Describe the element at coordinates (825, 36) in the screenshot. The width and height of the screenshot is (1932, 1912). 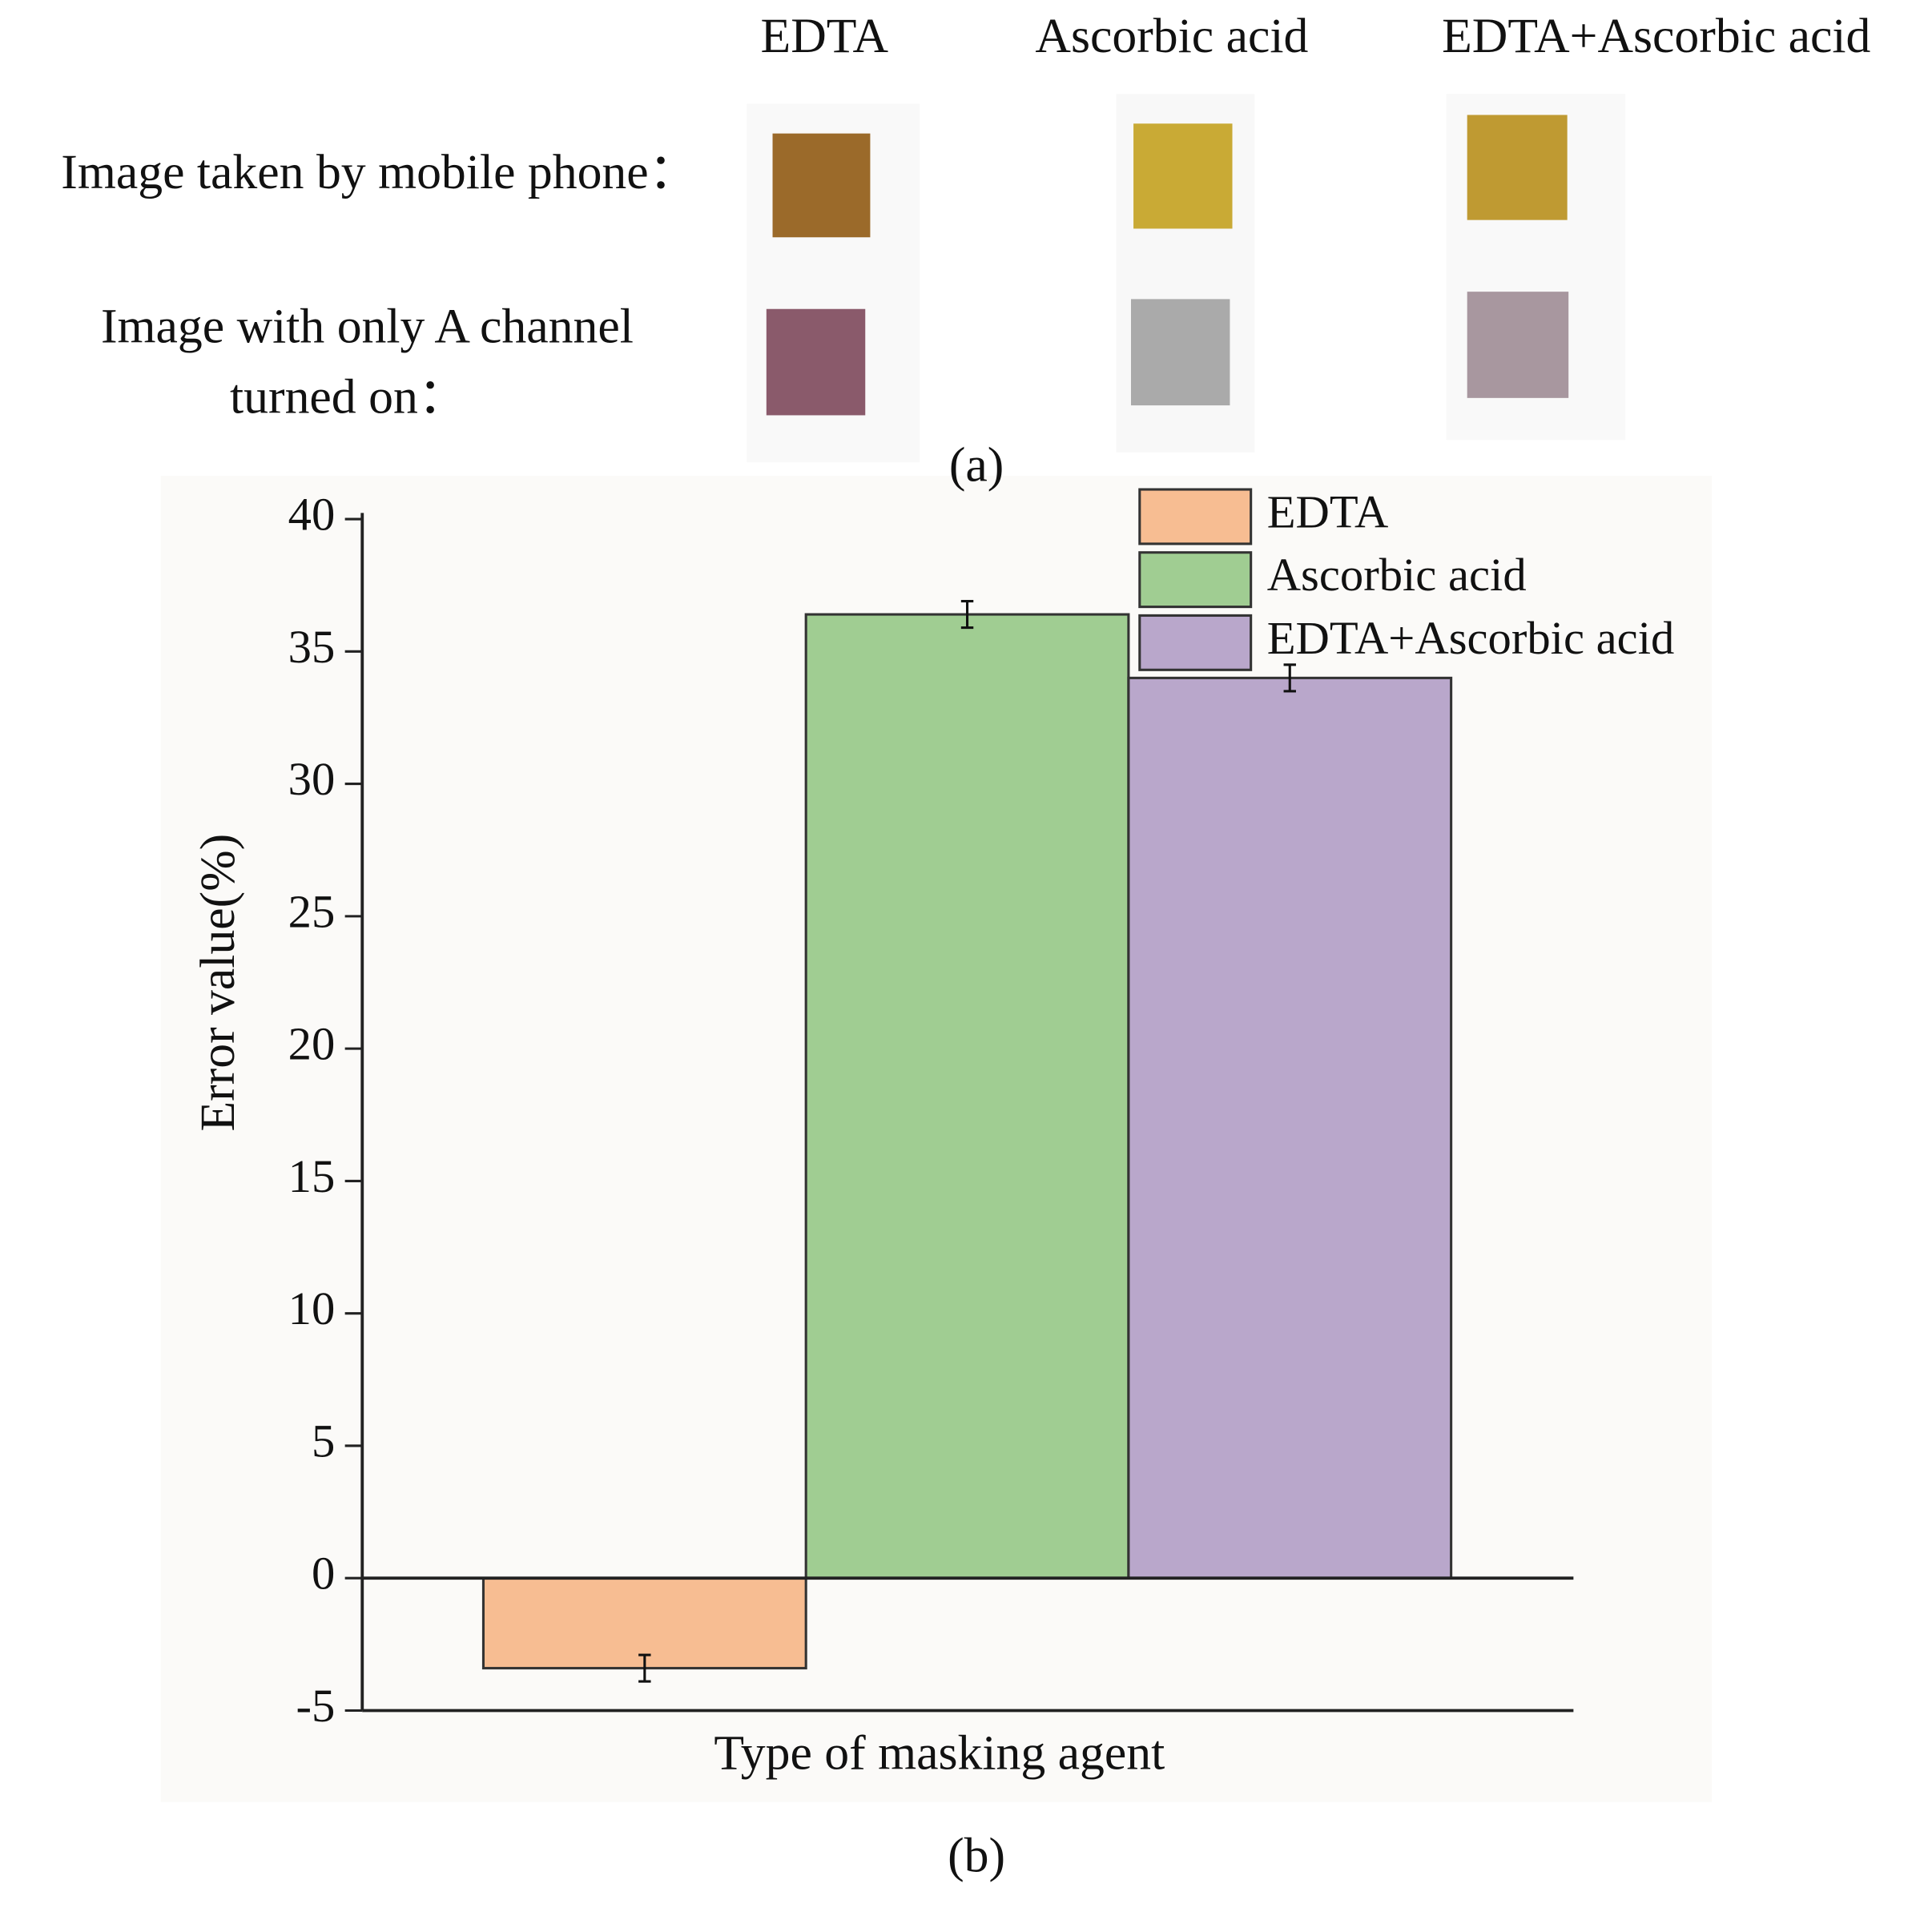
I see `column-header: EDTA` at that location.